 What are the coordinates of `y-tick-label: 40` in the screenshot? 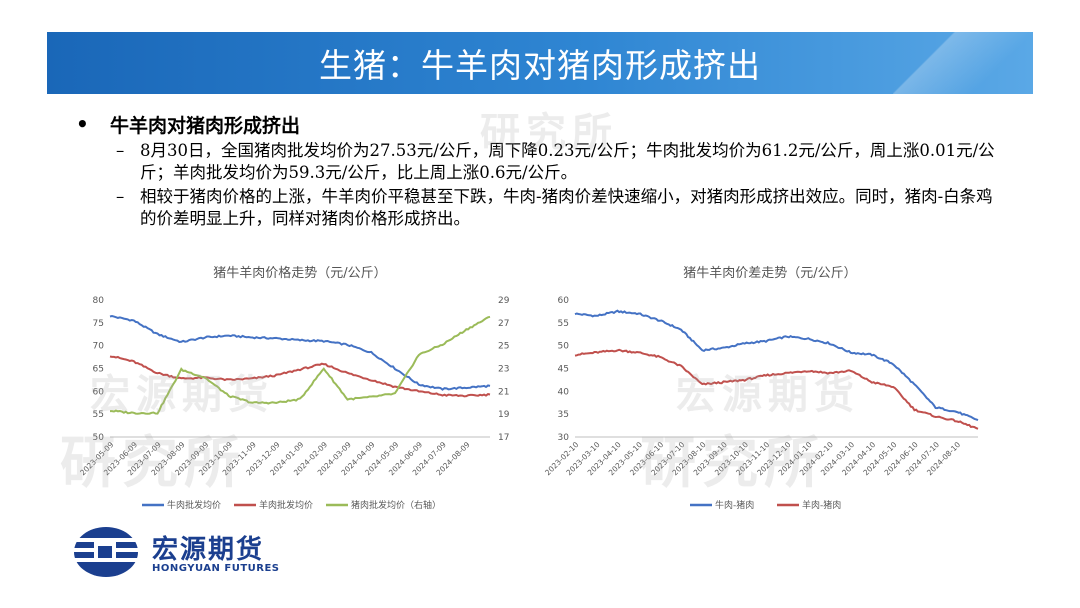 It's located at (564, 392).